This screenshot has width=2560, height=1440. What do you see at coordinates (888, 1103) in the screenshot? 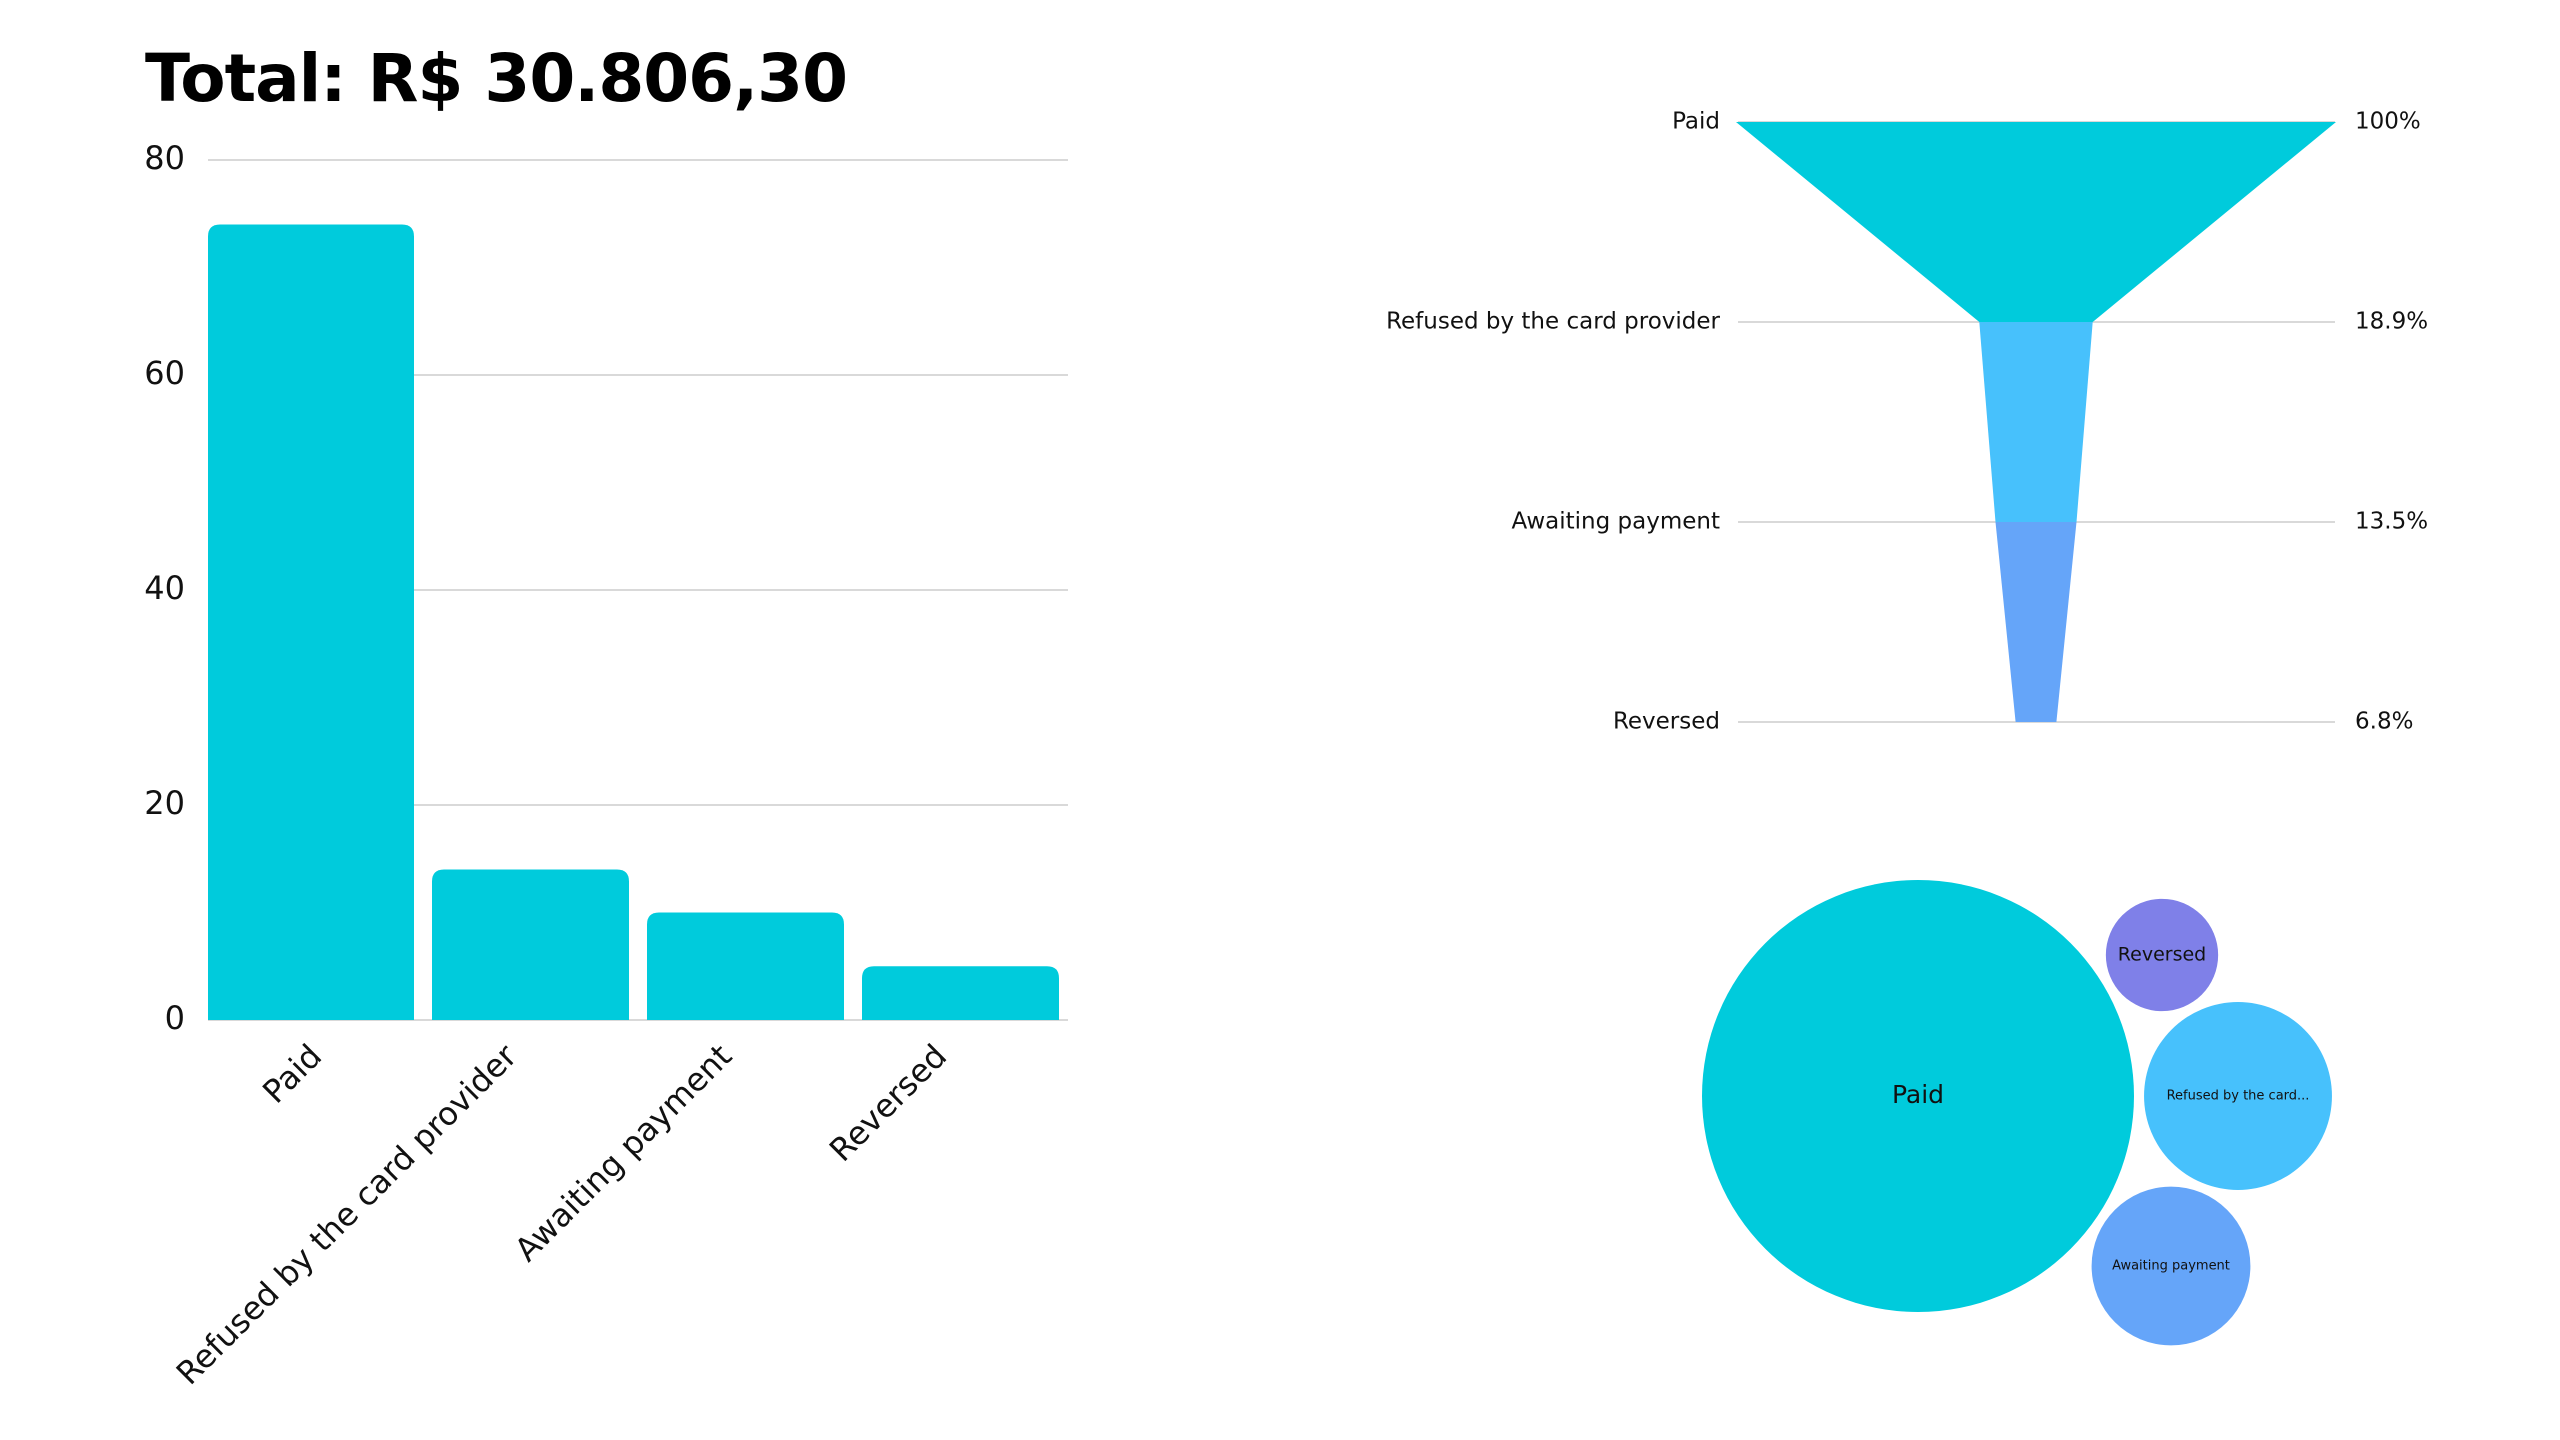
I see `x-tick-label: Reversed` at bounding box center [888, 1103].